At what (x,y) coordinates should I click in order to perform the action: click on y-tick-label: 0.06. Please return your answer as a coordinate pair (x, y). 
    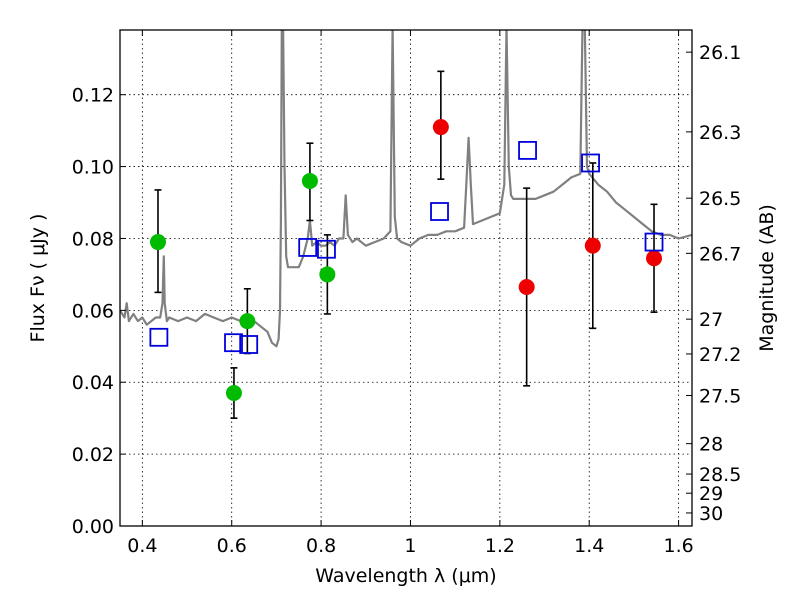
    Looking at the image, I should click on (93, 311).